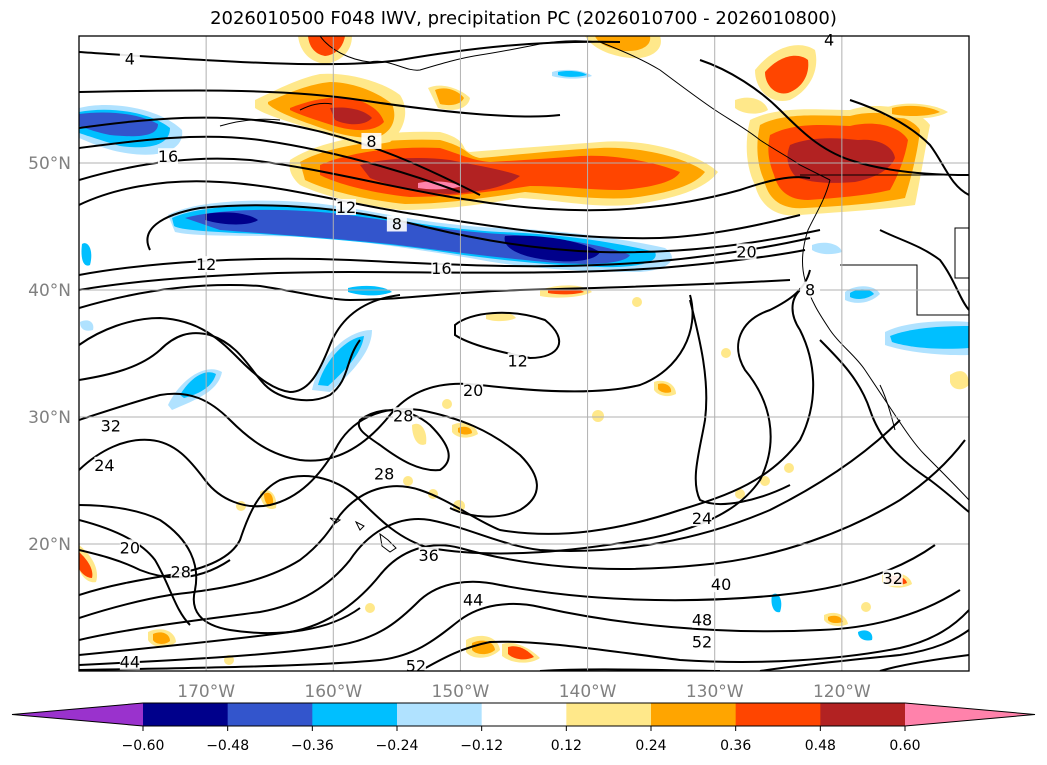 This screenshot has width=1047, height=765. I want to click on colorbar-tick-label: 0.12, so click(566, 746).